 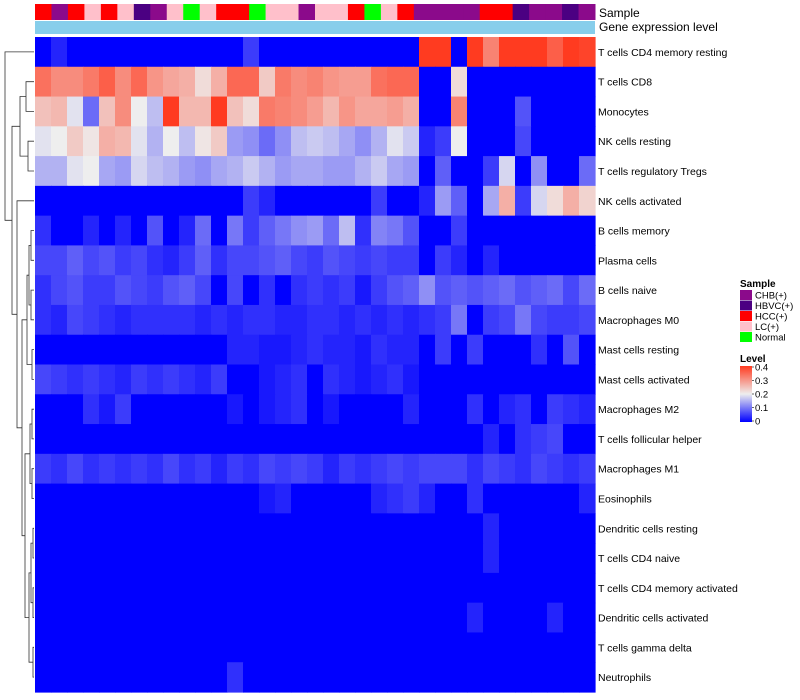 What do you see at coordinates (761, 395) in the screenshot?
I see `level-tick-label: 0.2` at bounding box center [761, 395].